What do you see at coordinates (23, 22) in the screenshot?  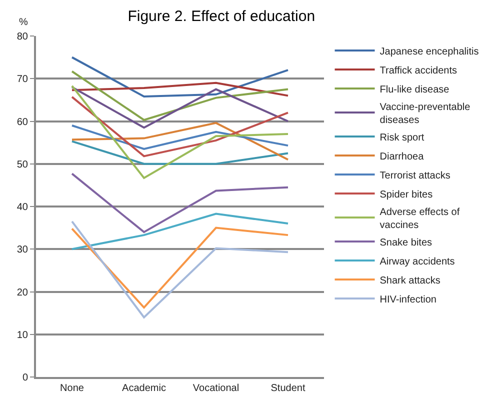 I see `y-axis-title: %` at bounding box center [23, 22].